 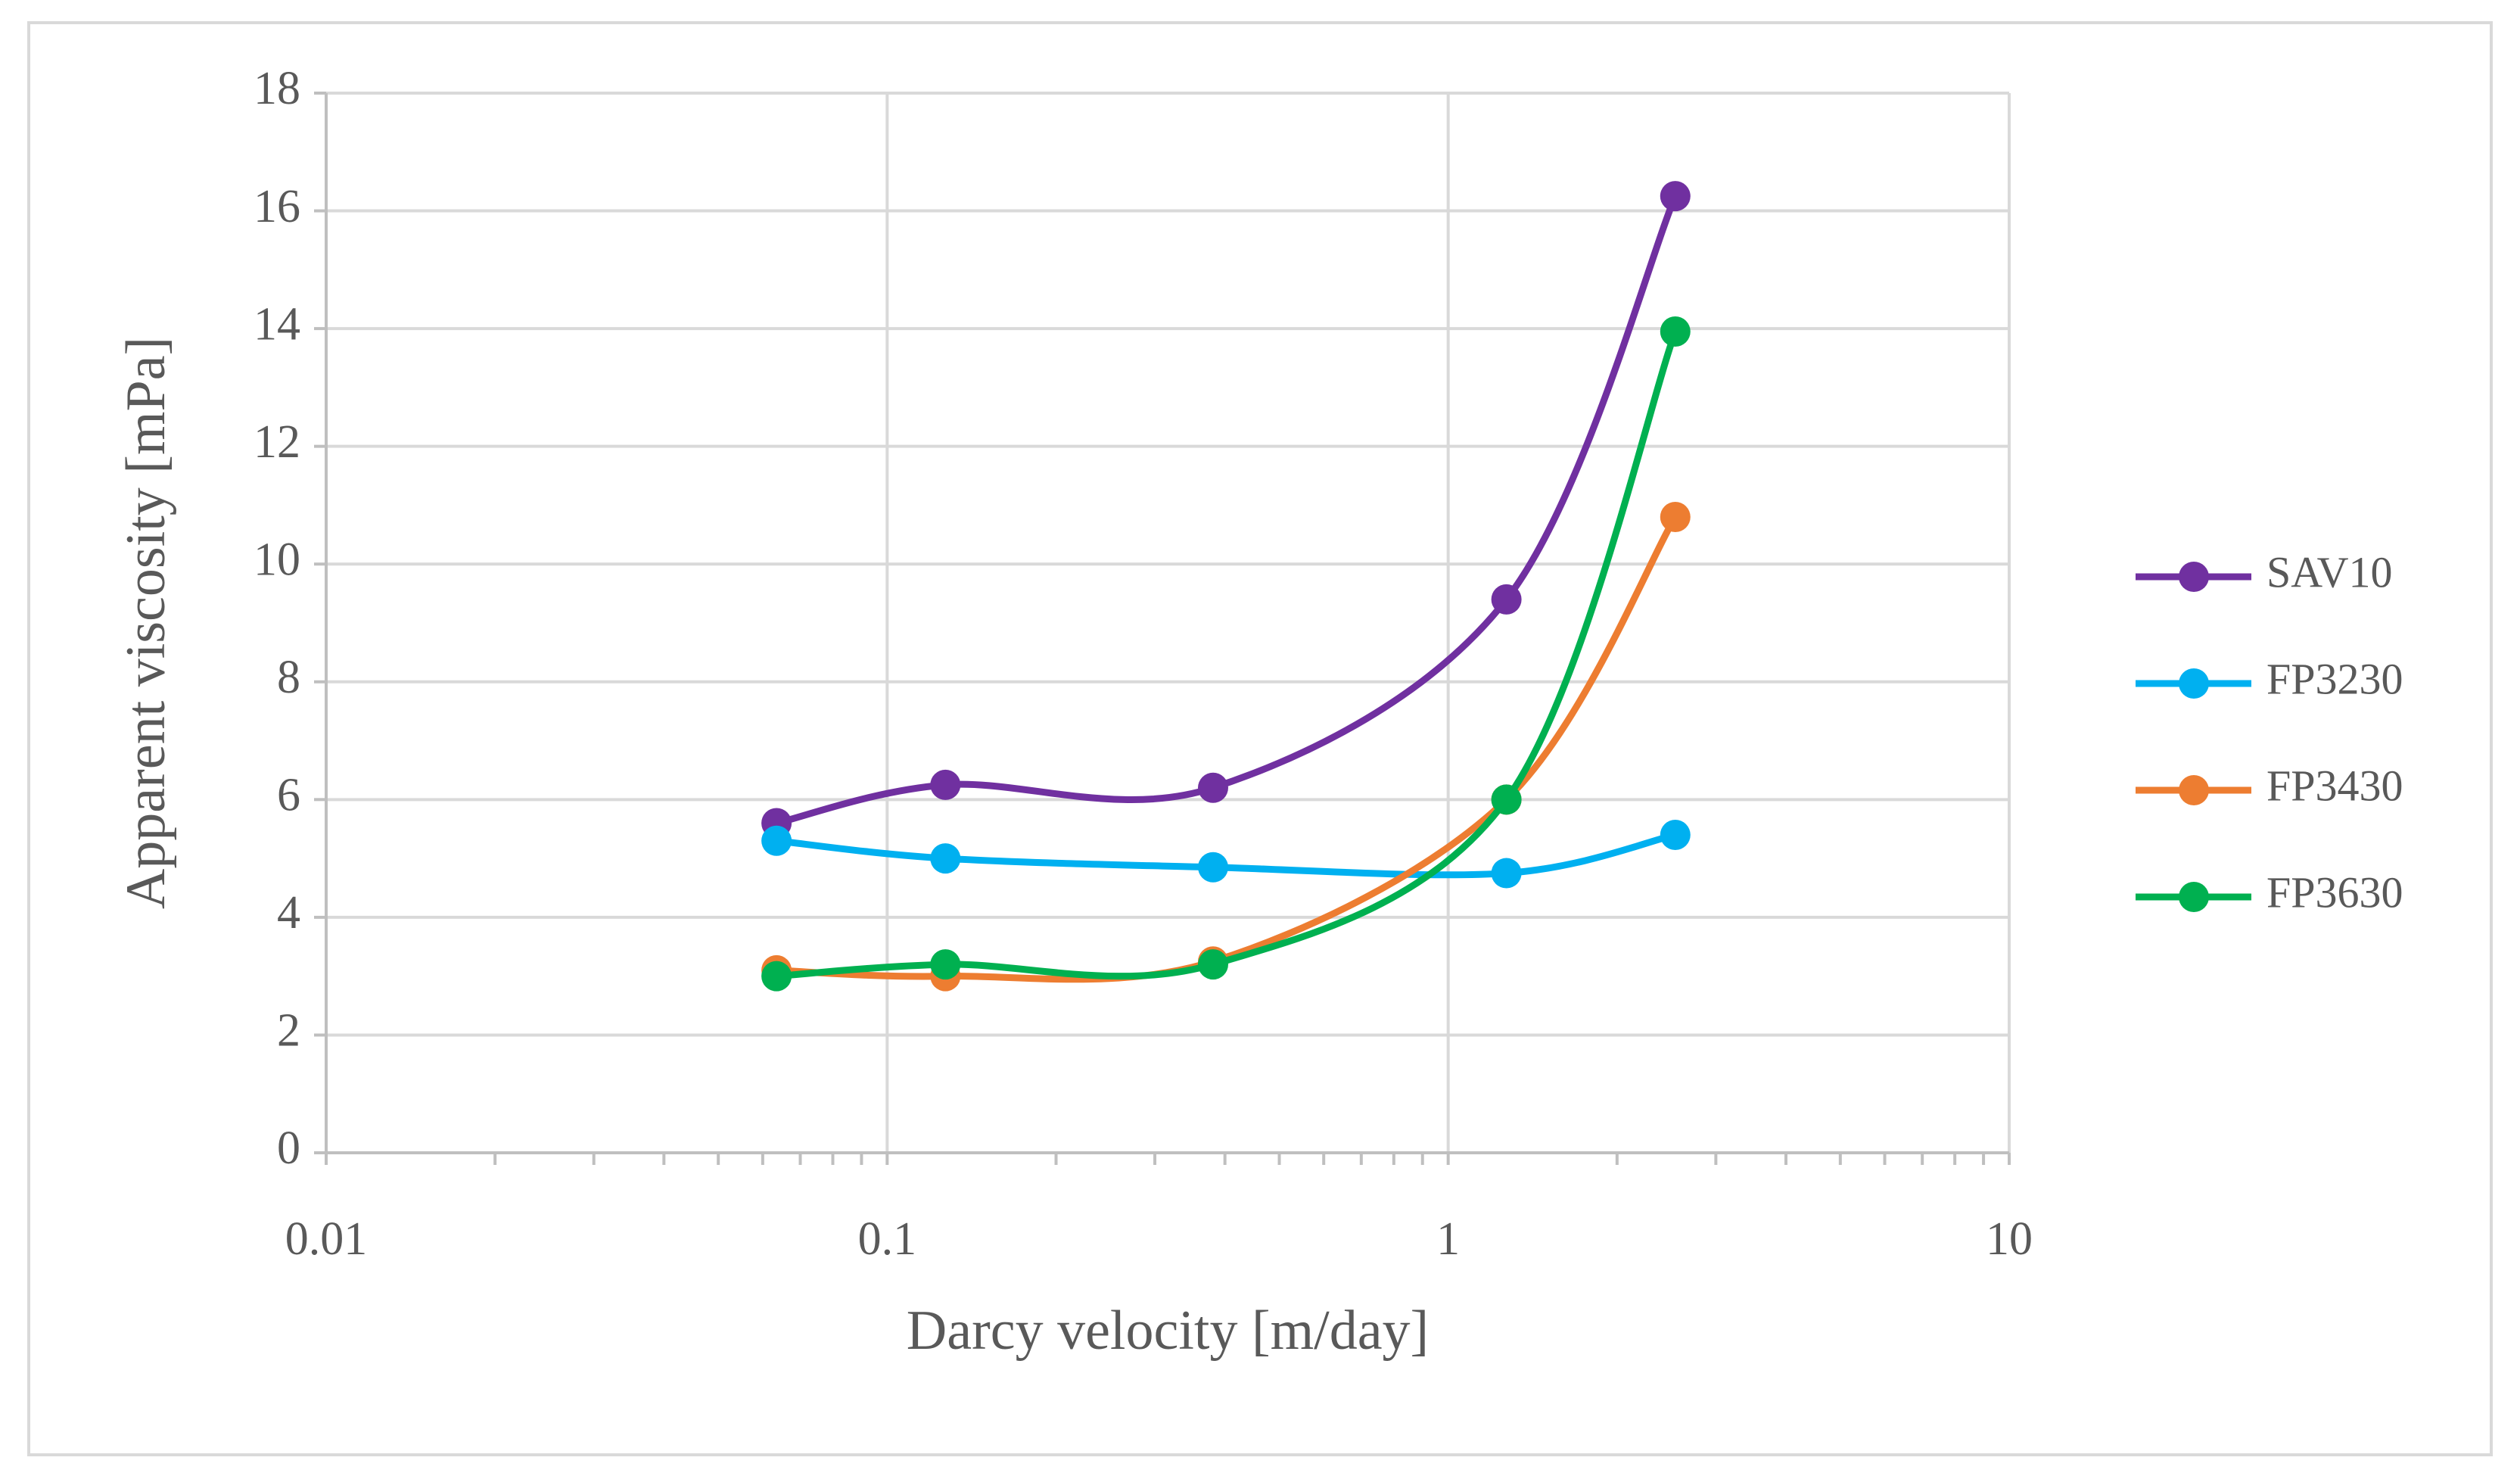 What do you see at coordinates (2334, 785) in the screenshot?
I see `legend-label: FP3430` at bounding box center [2334, 785].